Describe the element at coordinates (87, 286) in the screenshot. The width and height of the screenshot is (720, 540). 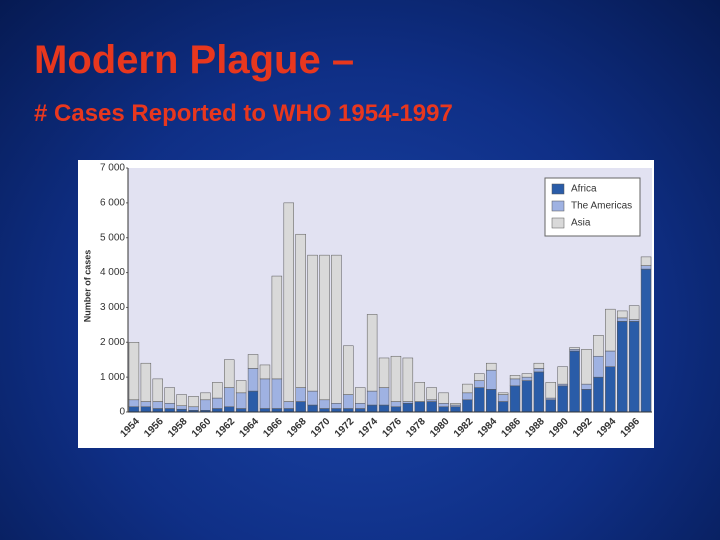
I see `y-axis-label: Number of cases` at that location.